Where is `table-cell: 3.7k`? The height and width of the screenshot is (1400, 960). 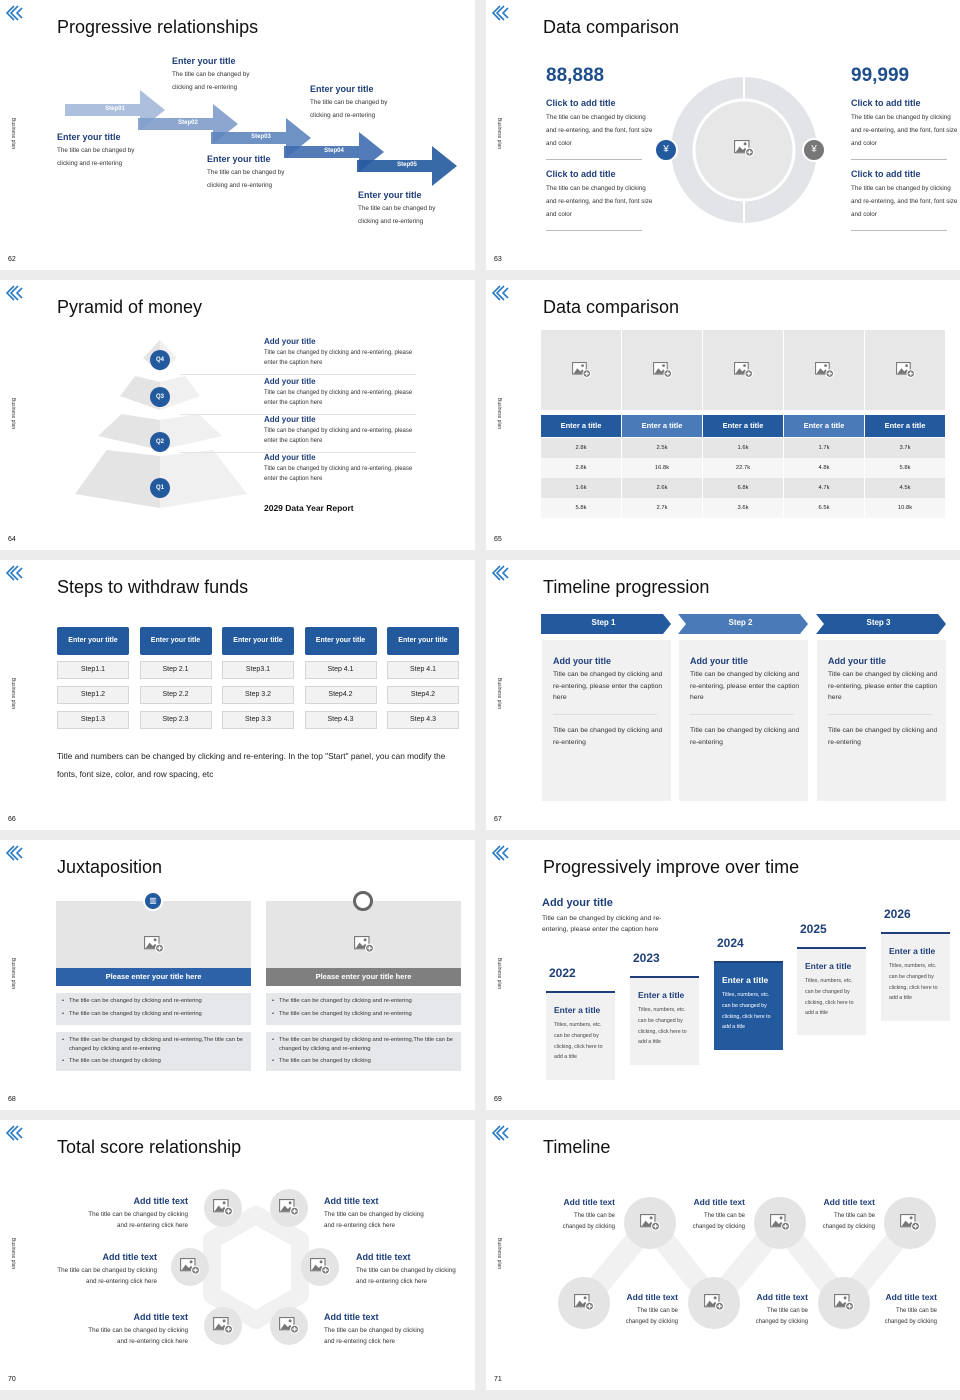
table-cell: 3.7k is located at coordinates (905, 448).